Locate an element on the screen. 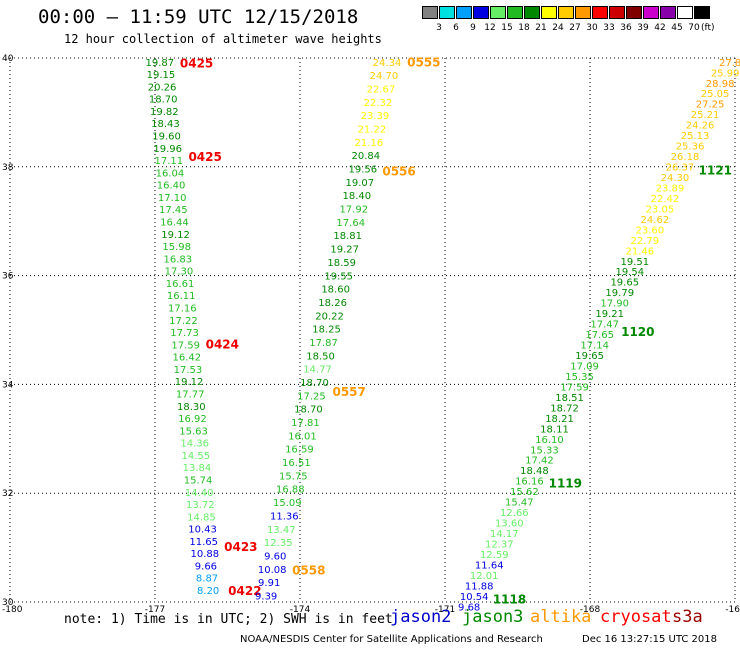 This screenshot has height=650, width=740. pass-time-label: 1120 is located at coordinates (637, 332).